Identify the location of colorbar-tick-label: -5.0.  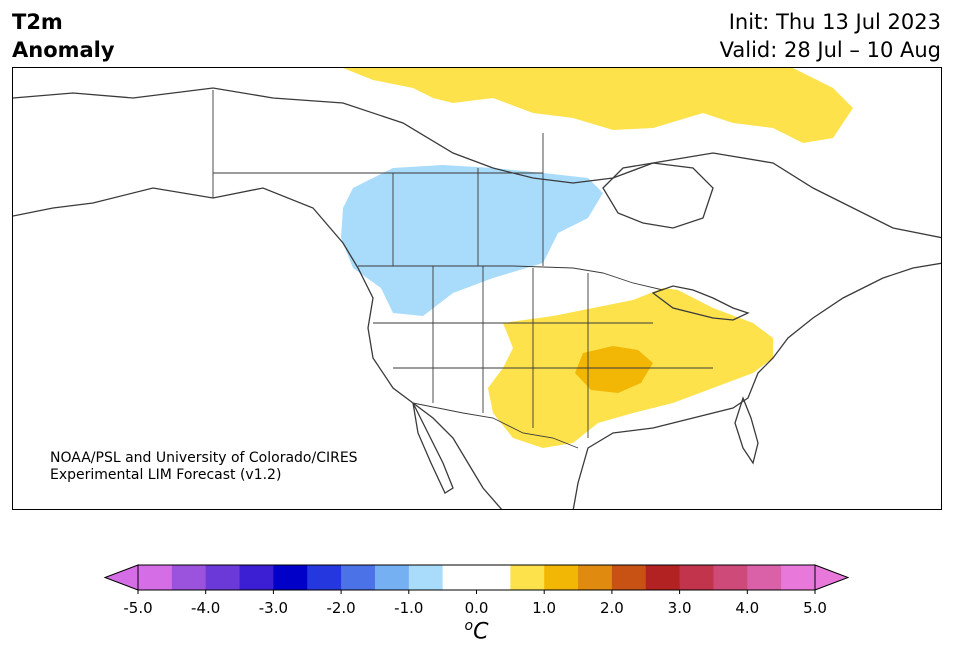
(138, 608).